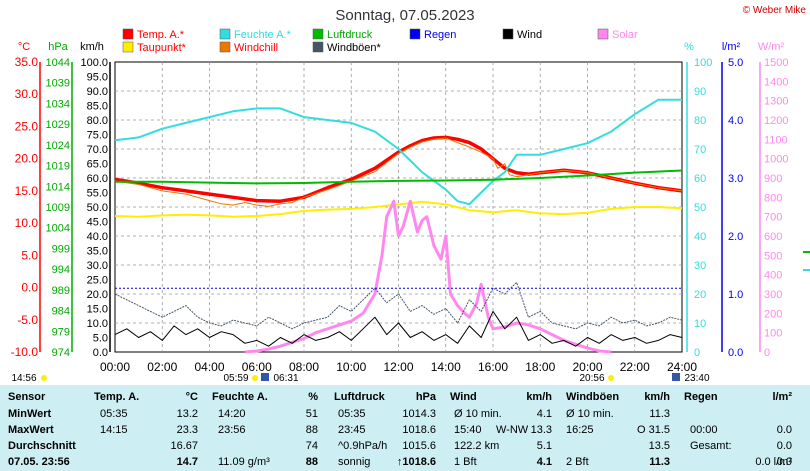 This screenshot has height=471, width=810. What do you see at coordinates (625, 35) in the screenshot?
I see `legend-label: Solar` at bounding box center [625, 35].